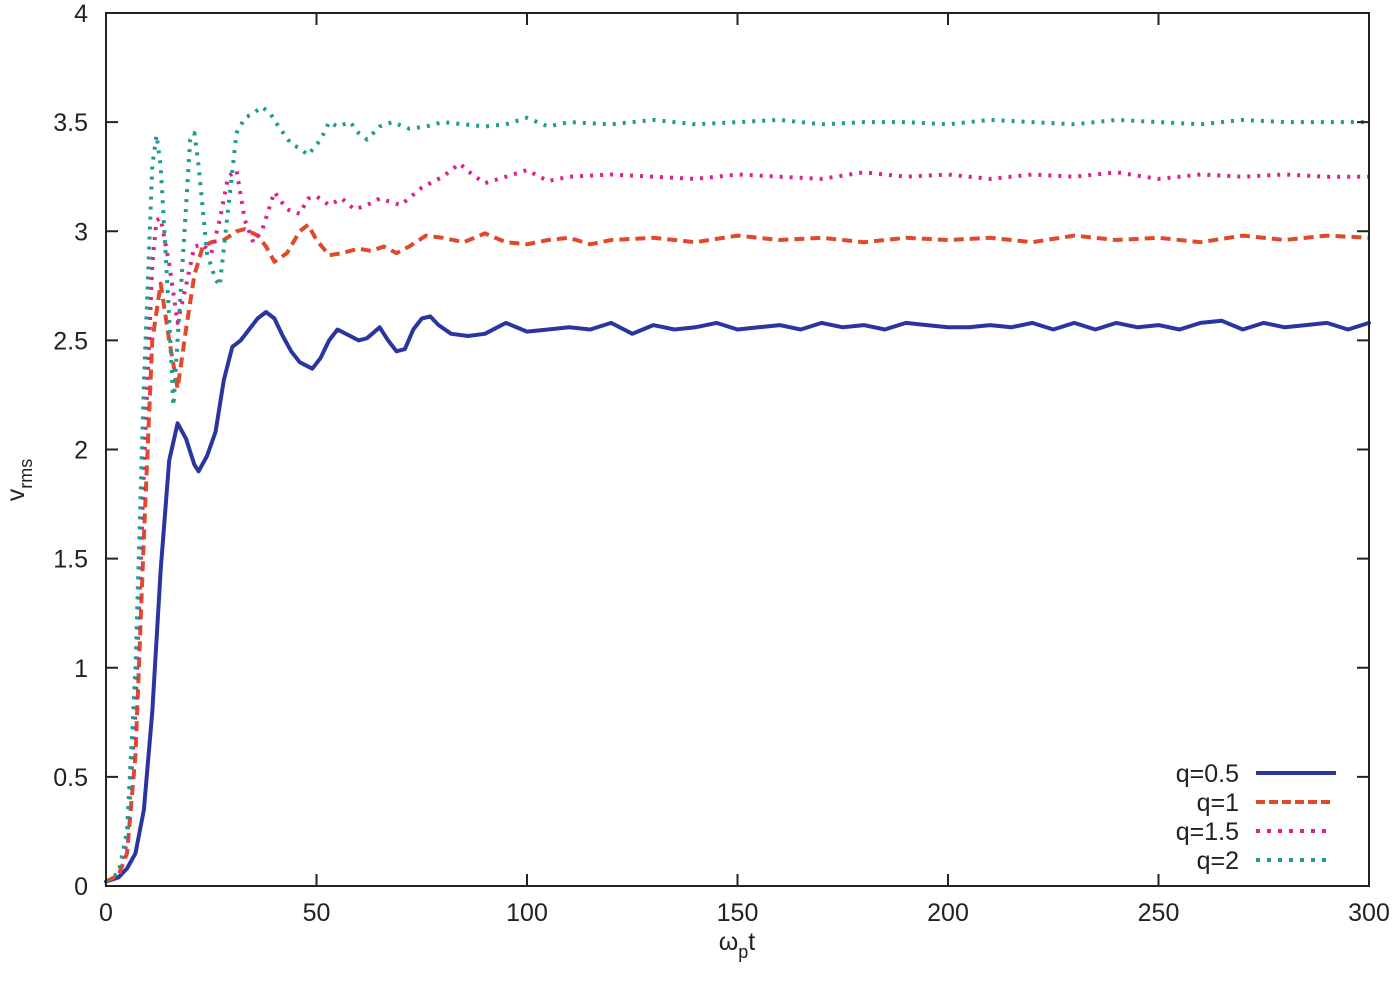 The image size is (1400, 981). What do you see at coordinates (738, 913) in the screenshot?
I see `x-tick-label: 150` at bounding box center [738, 913].